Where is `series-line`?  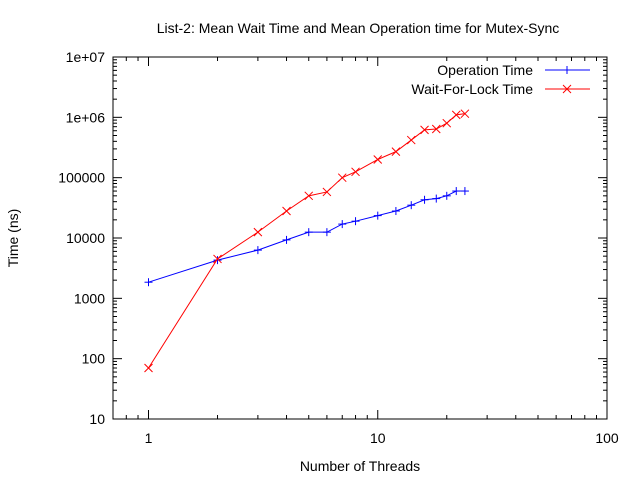
series-line is located at coordinates (306, 236).